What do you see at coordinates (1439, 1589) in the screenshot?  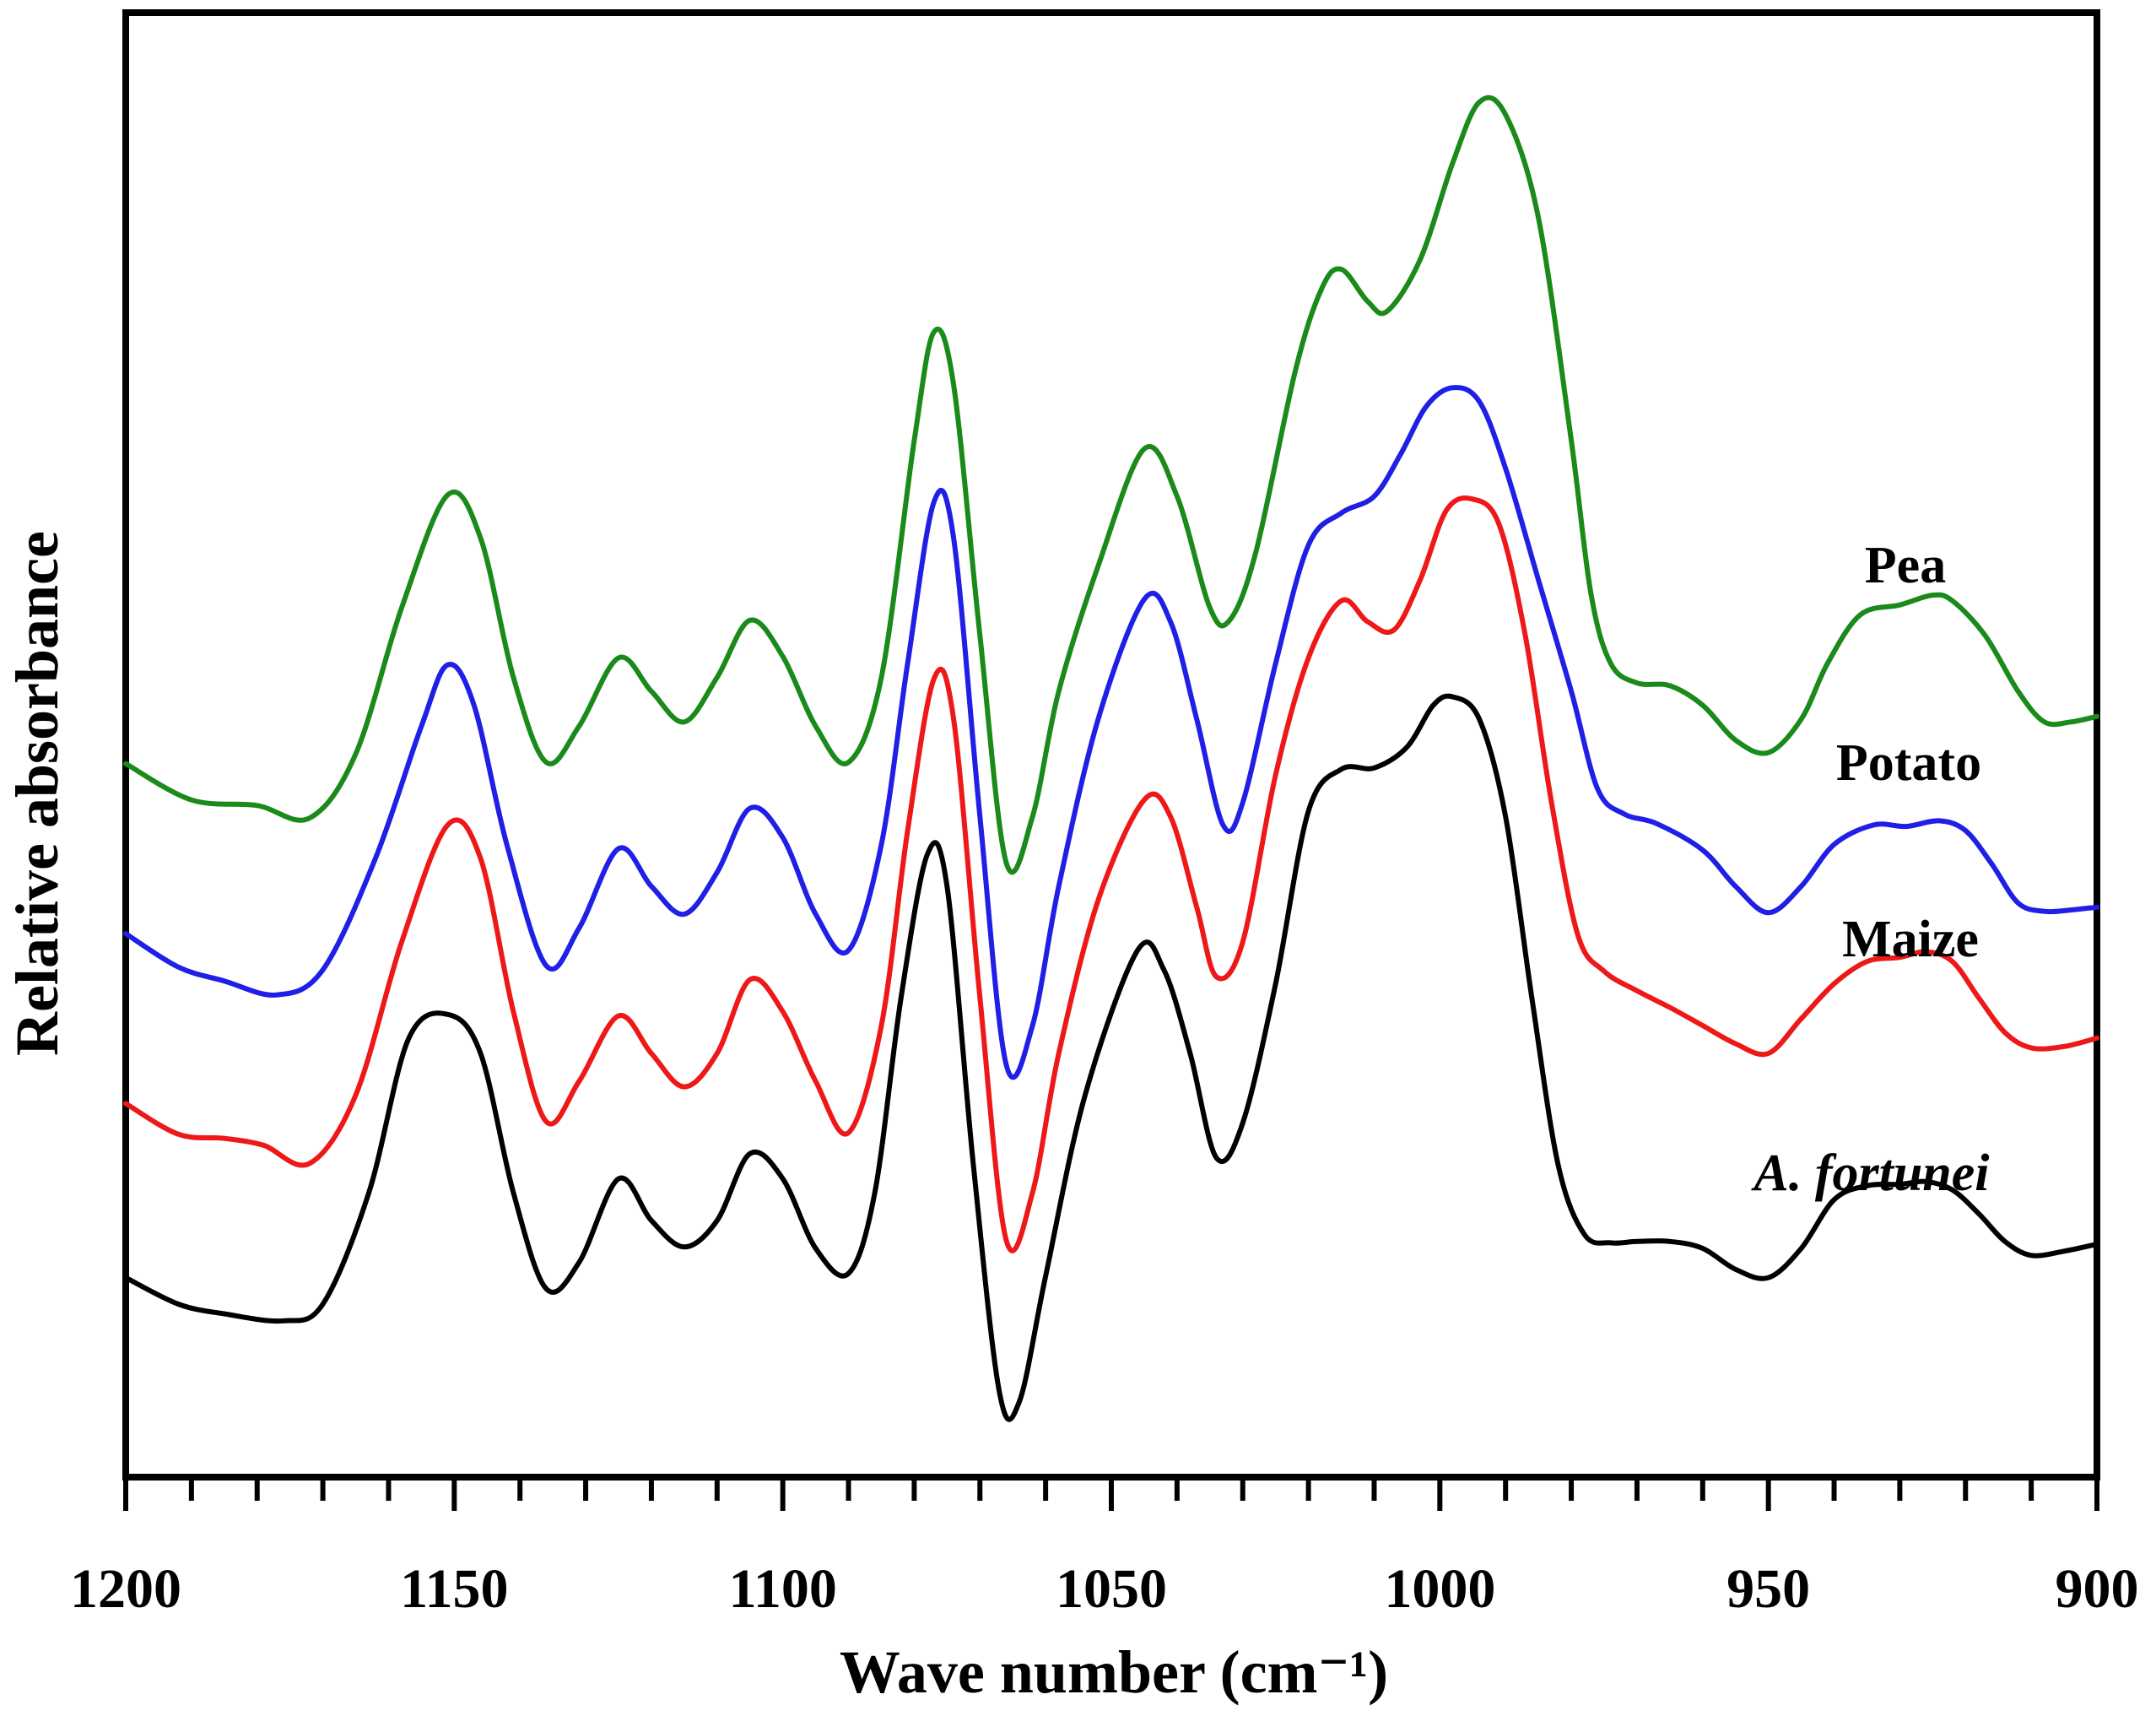 I see `x-tick-label: 1000` at bounding box center [1439, 1589].